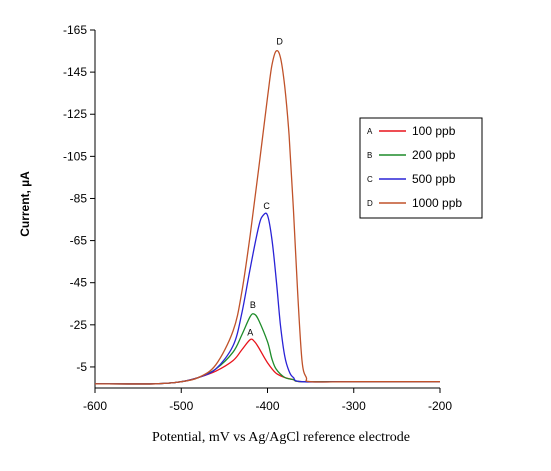 This screenshot has height=471, width=551. Describe the element at coordinates (370, 179) in the screenshot. I see `legend-letter-c: C` at that location.